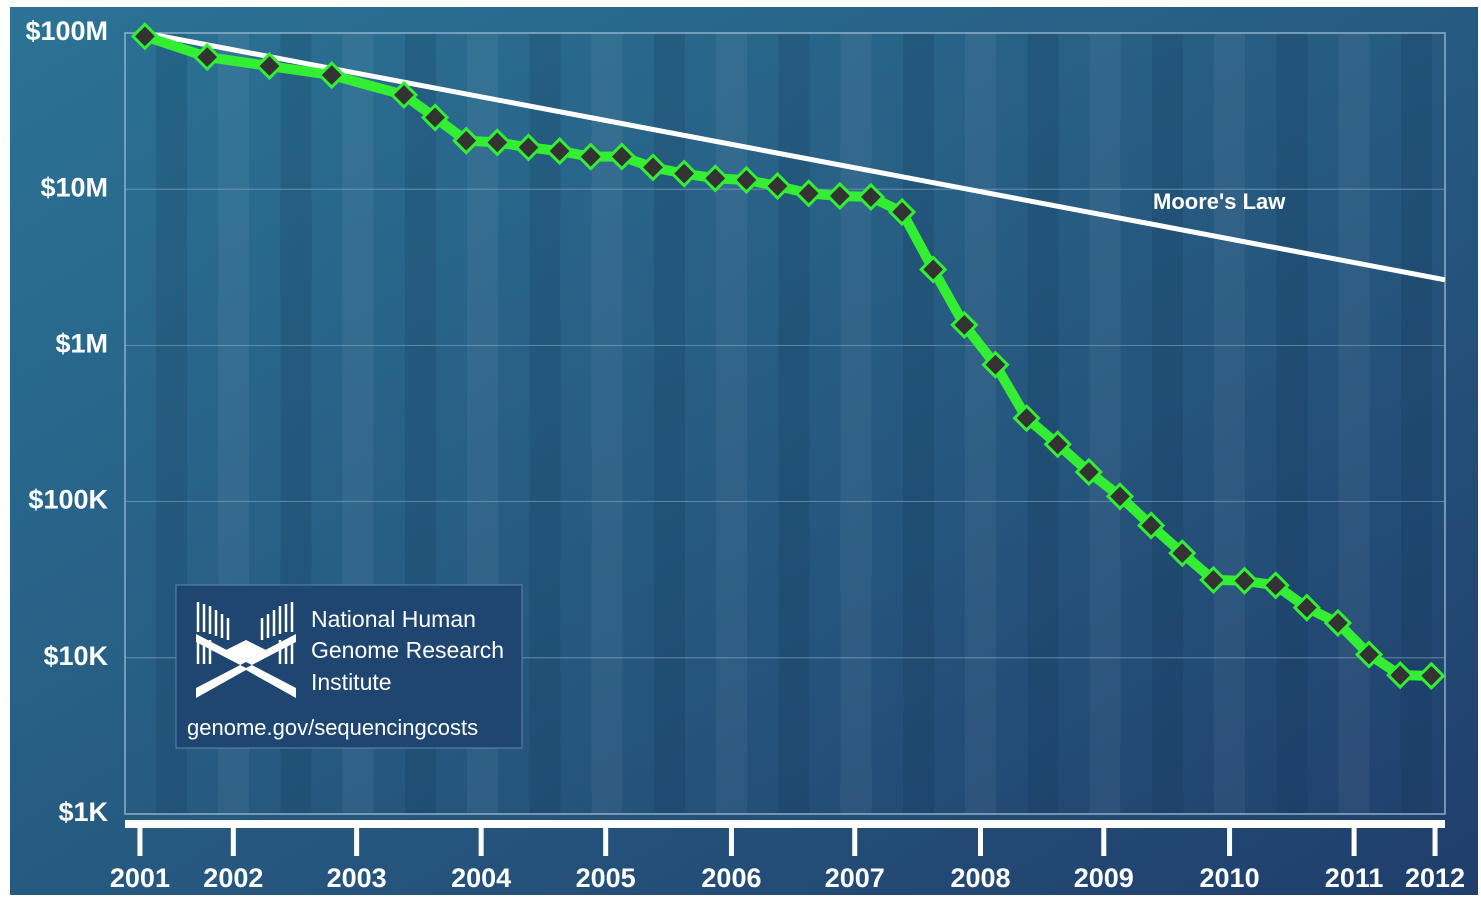 The image size is (1481, 903). I want to click on x-tick-label: 2011, so click(1354, 878).